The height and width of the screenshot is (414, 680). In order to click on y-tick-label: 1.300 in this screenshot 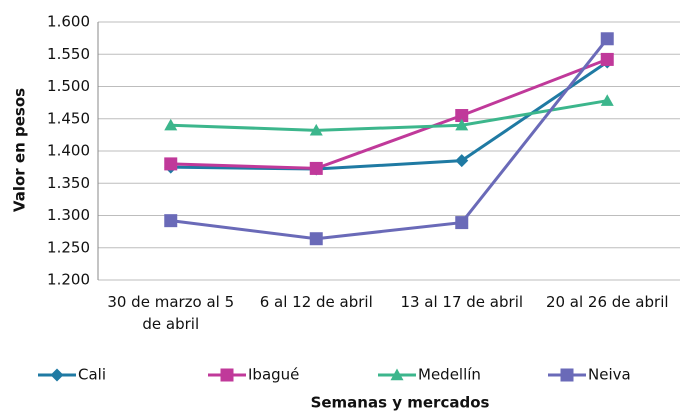, I will do `click(68, 215)`.